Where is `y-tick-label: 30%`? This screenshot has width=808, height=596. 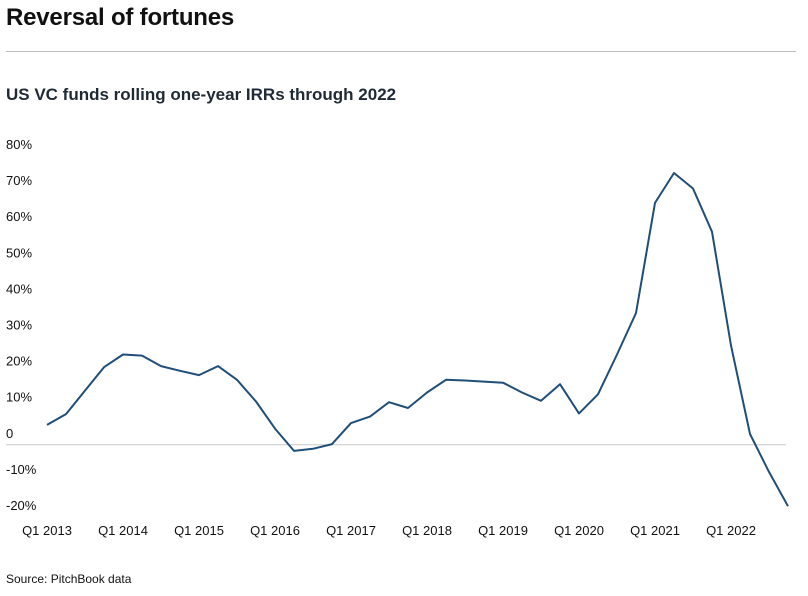 y-tick-label: 30% is located at coordinates (19, 325).